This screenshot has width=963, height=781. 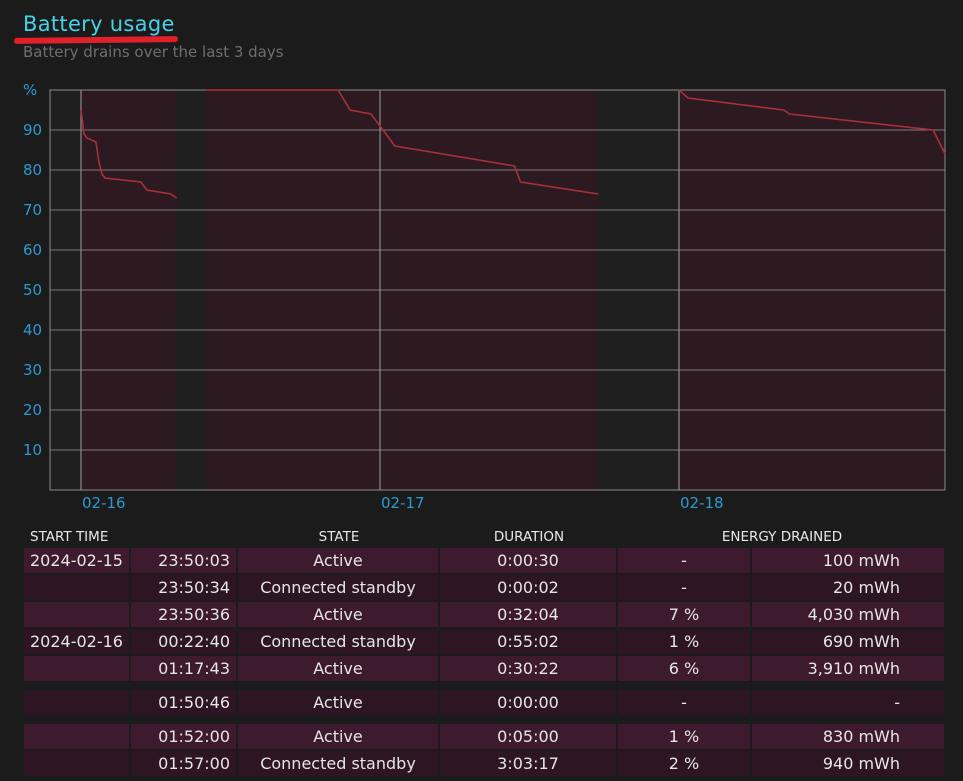 What do you see at coordinates (32, 330) in the screenshot?
I see `y-tick-label: 40` at bounding box center [32, 330].